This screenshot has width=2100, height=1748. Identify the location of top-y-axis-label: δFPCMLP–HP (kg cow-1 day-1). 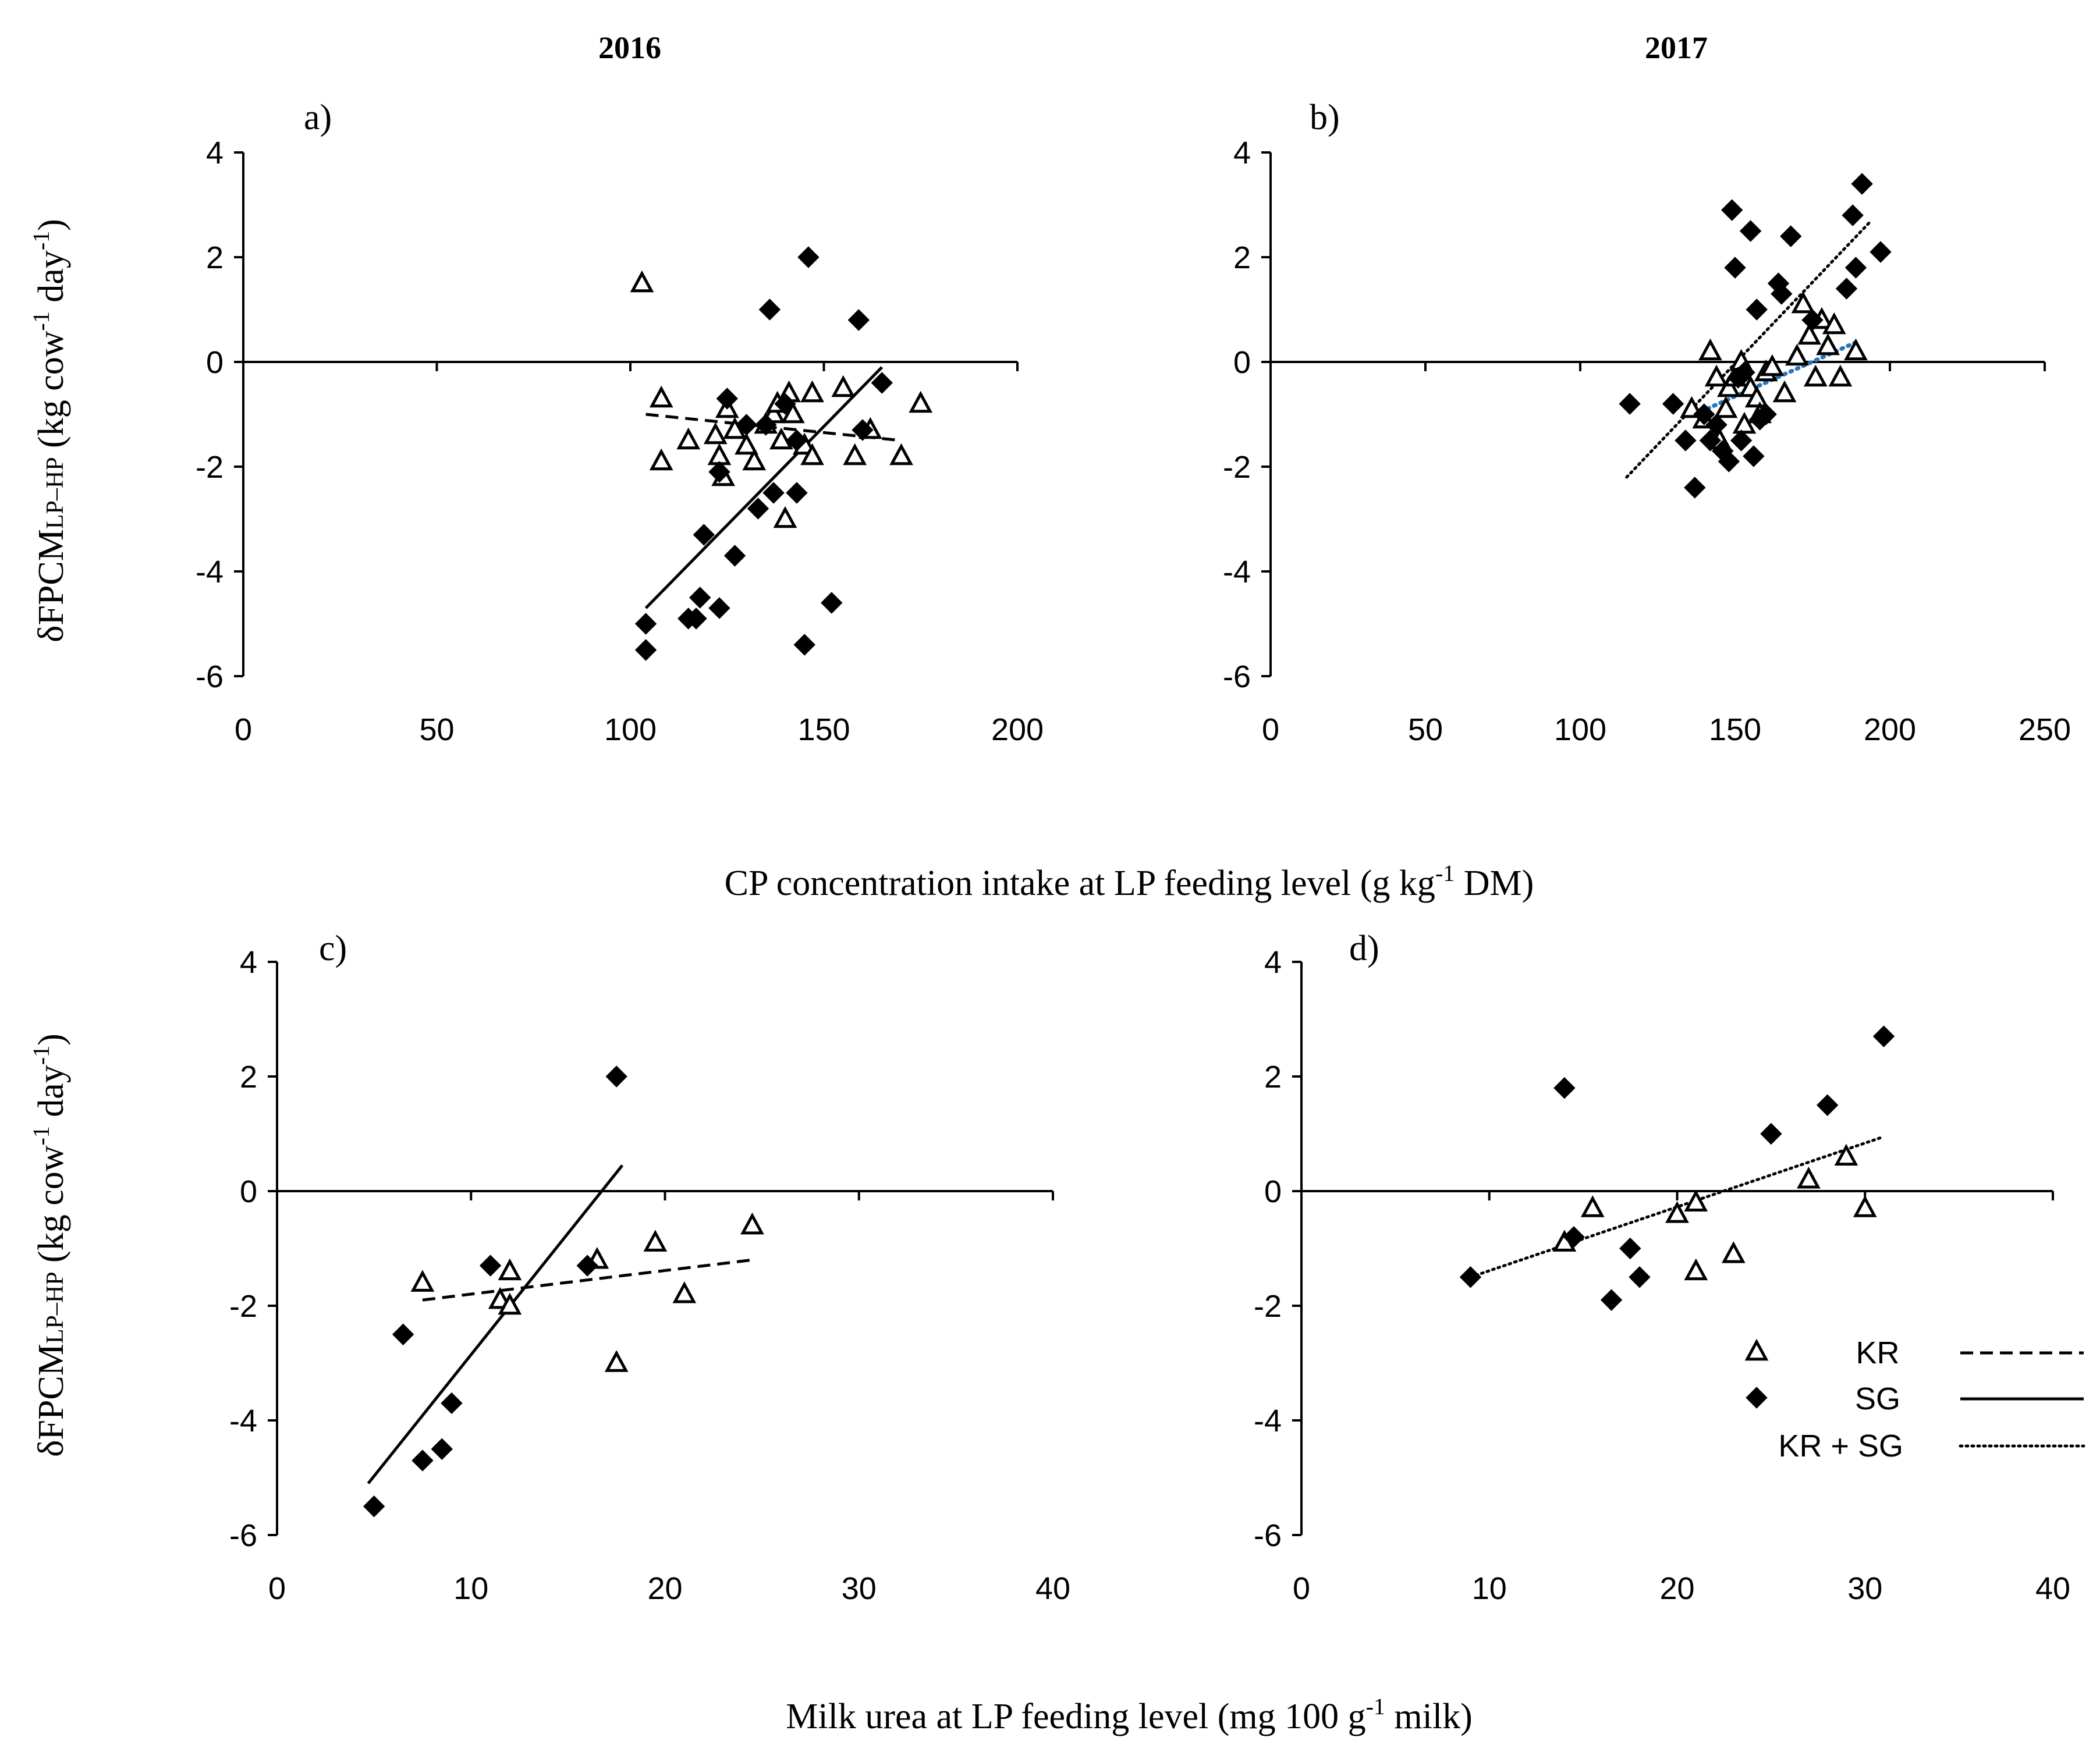
(49, 430).